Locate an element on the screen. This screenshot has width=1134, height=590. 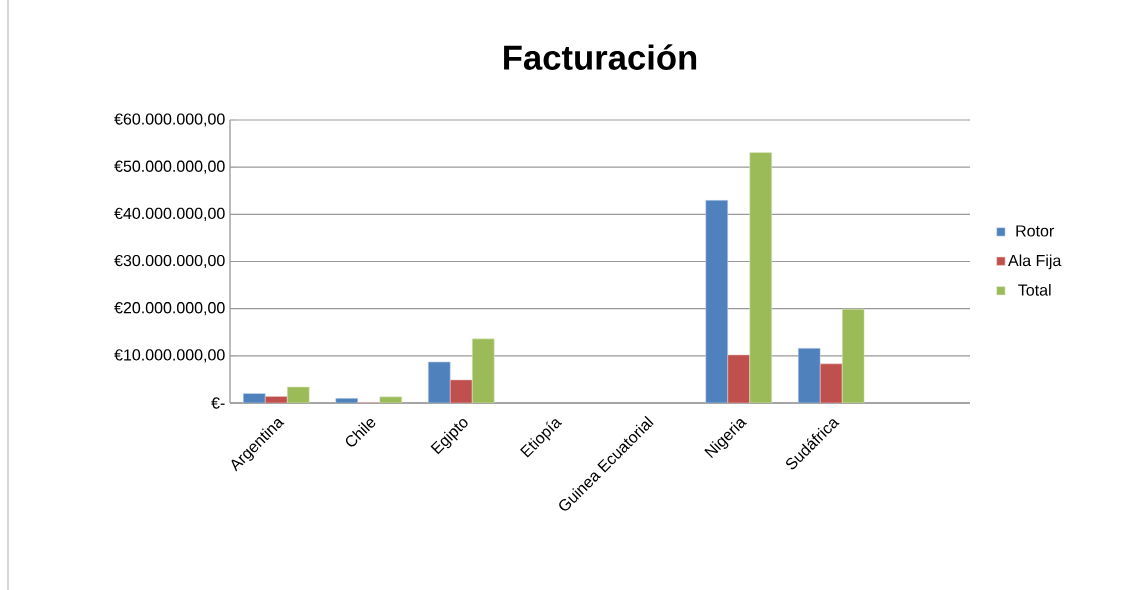
y-tick-label: €60.000.000,00 is located at coordinates (169, 120).